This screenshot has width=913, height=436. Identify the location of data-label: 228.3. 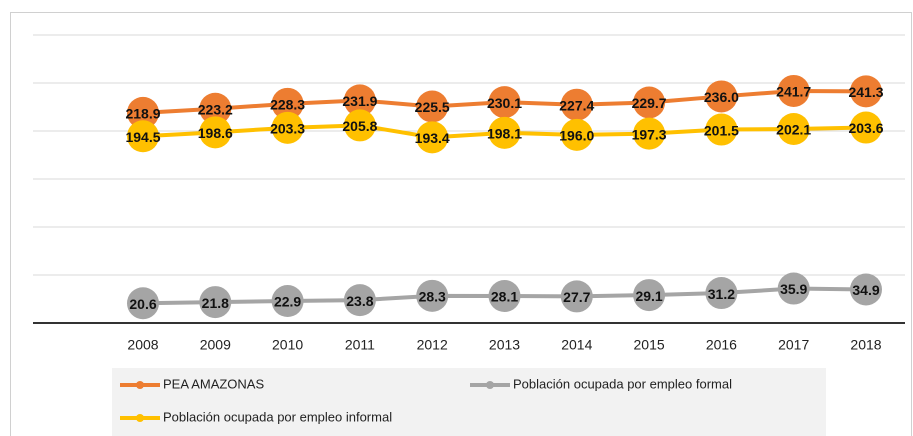
(287, 105).